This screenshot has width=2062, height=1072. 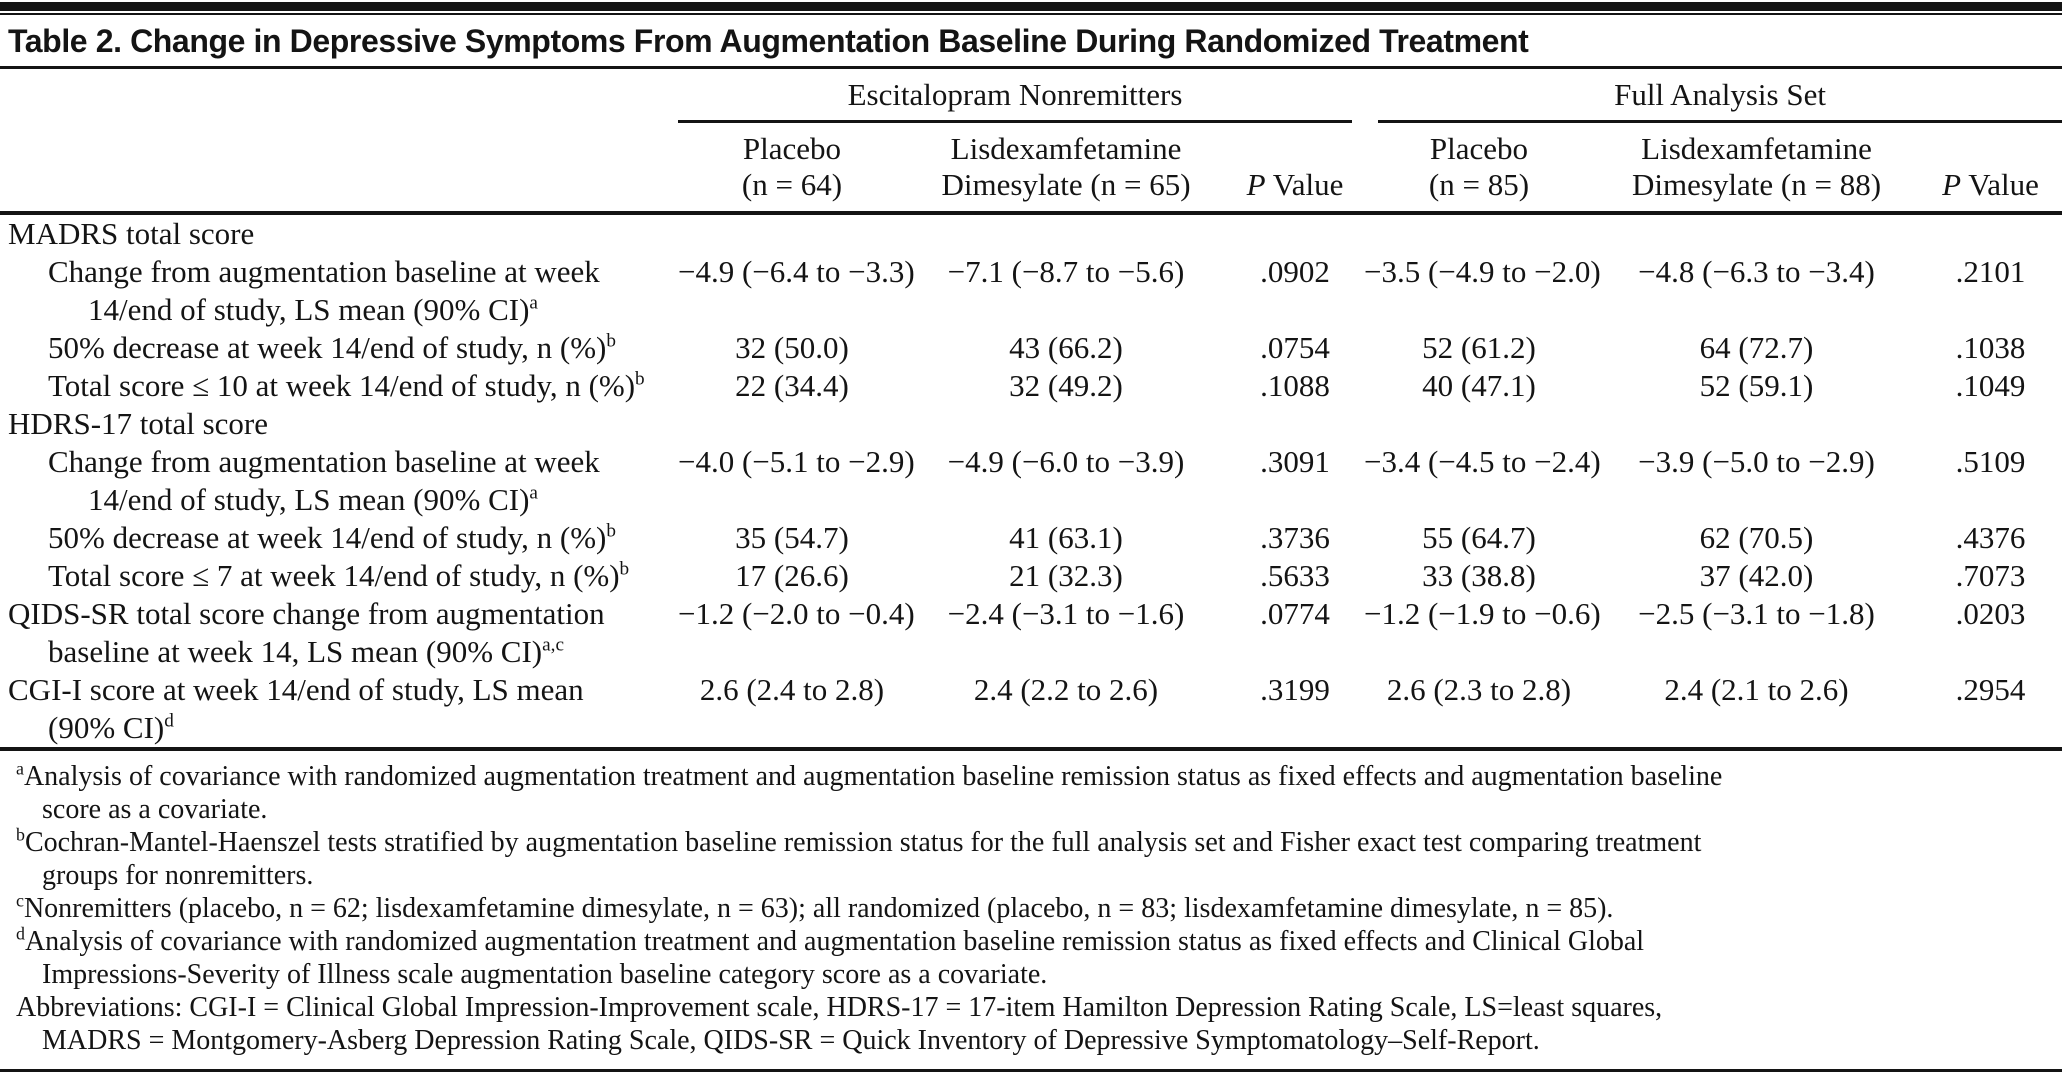 I want to click on data-cell: −3.9 (−5.0 to −2.9), so click(x=1756, y=461).